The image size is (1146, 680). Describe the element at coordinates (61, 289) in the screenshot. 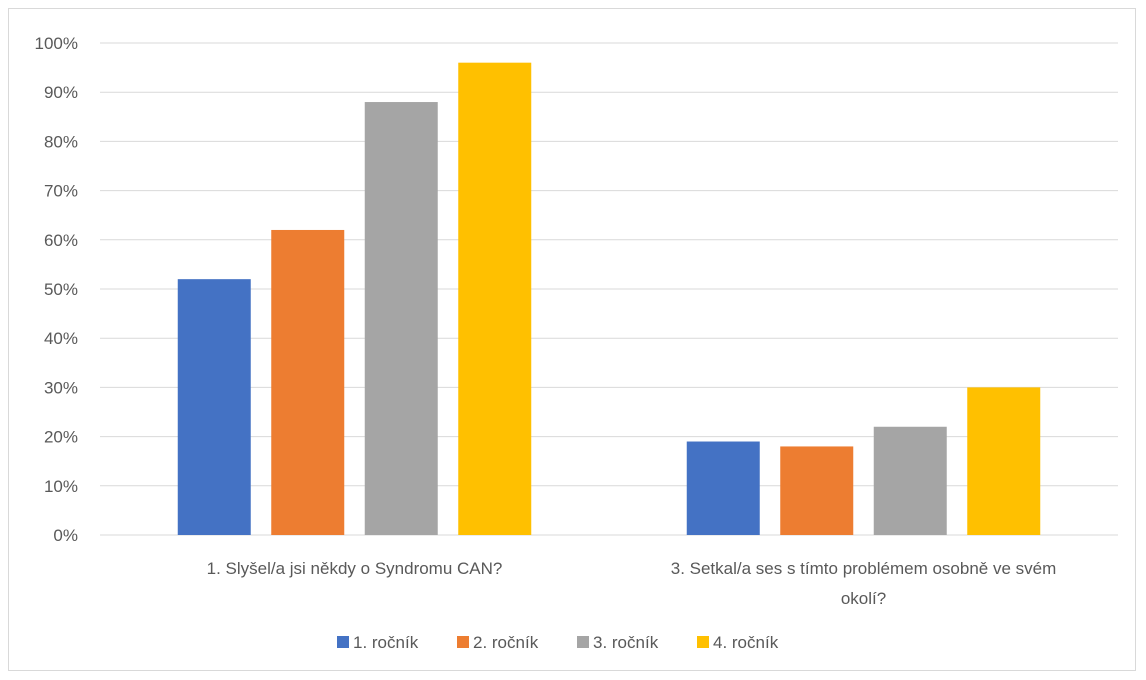

I see `y-tick-label: 50%` at that location.